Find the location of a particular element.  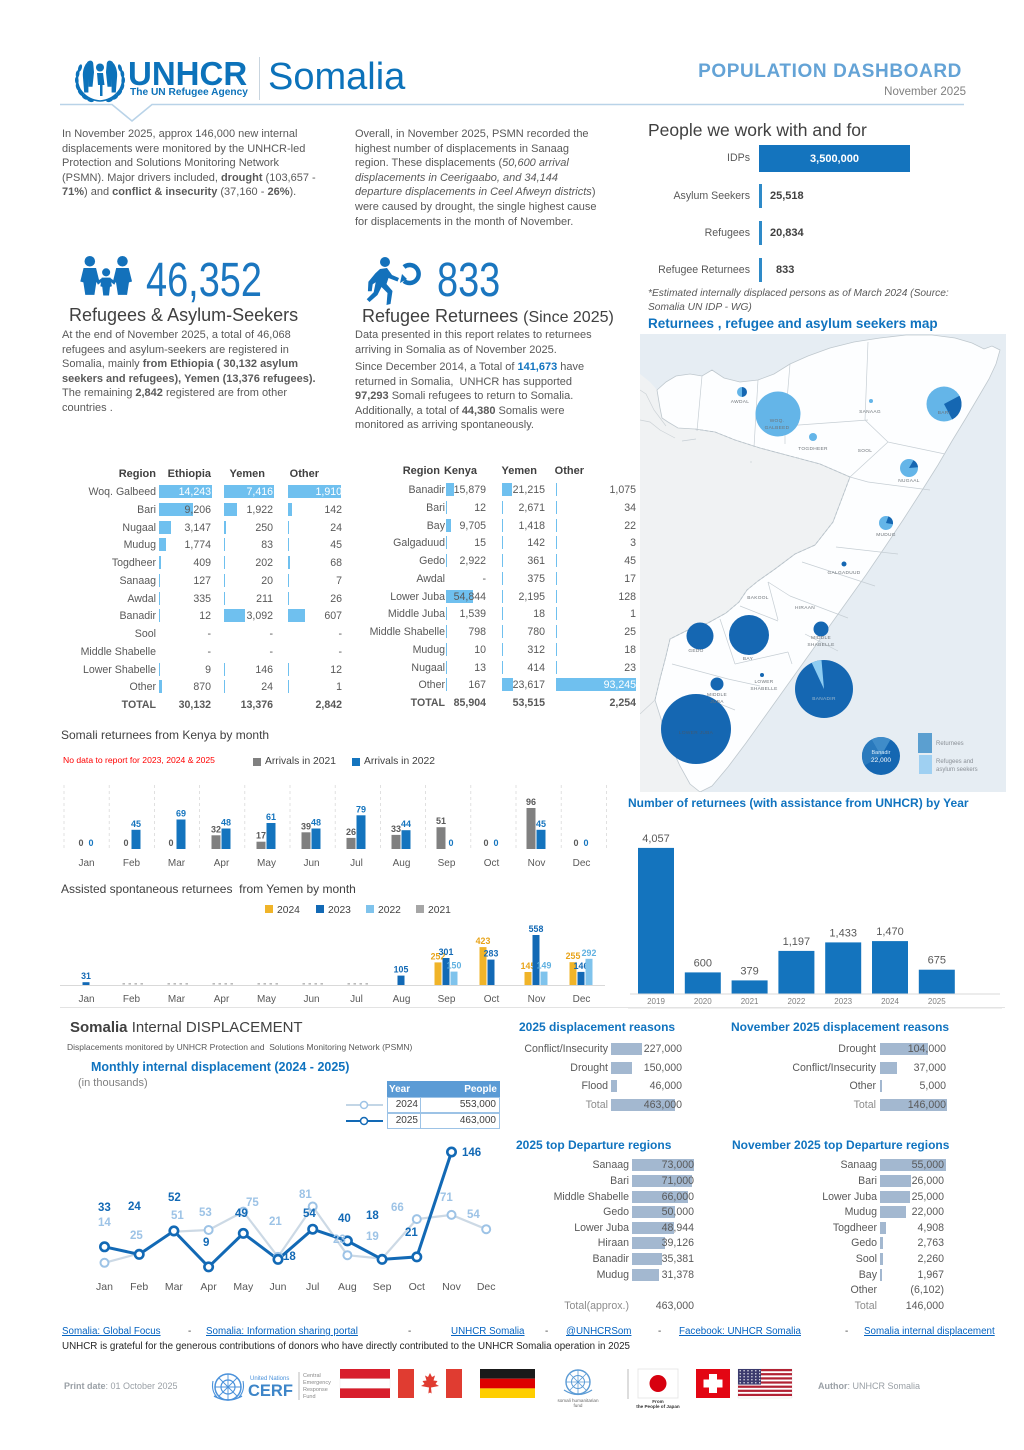

svg-text: BANADIR is located at coordinates (824, 699).